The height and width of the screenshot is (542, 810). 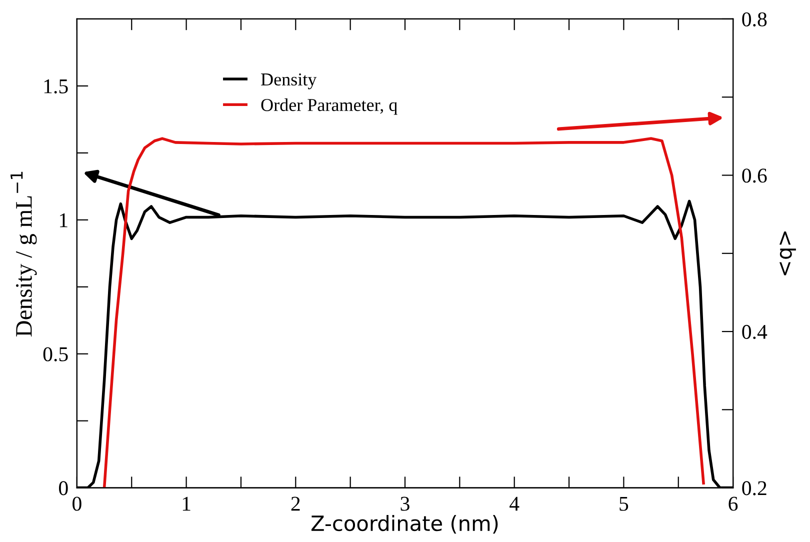 What do you see at coordinates (295, 503) in the screenshot?
I see `x-tick-label: 2` at bounding box center [295, 503].